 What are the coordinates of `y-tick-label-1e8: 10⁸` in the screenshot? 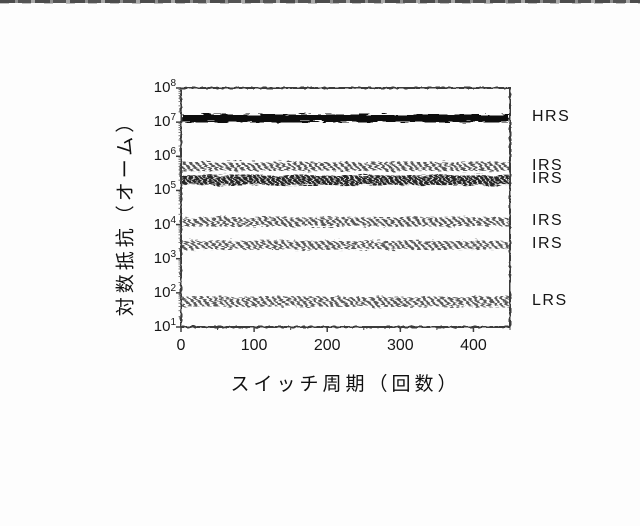 It's located at (164, 87).